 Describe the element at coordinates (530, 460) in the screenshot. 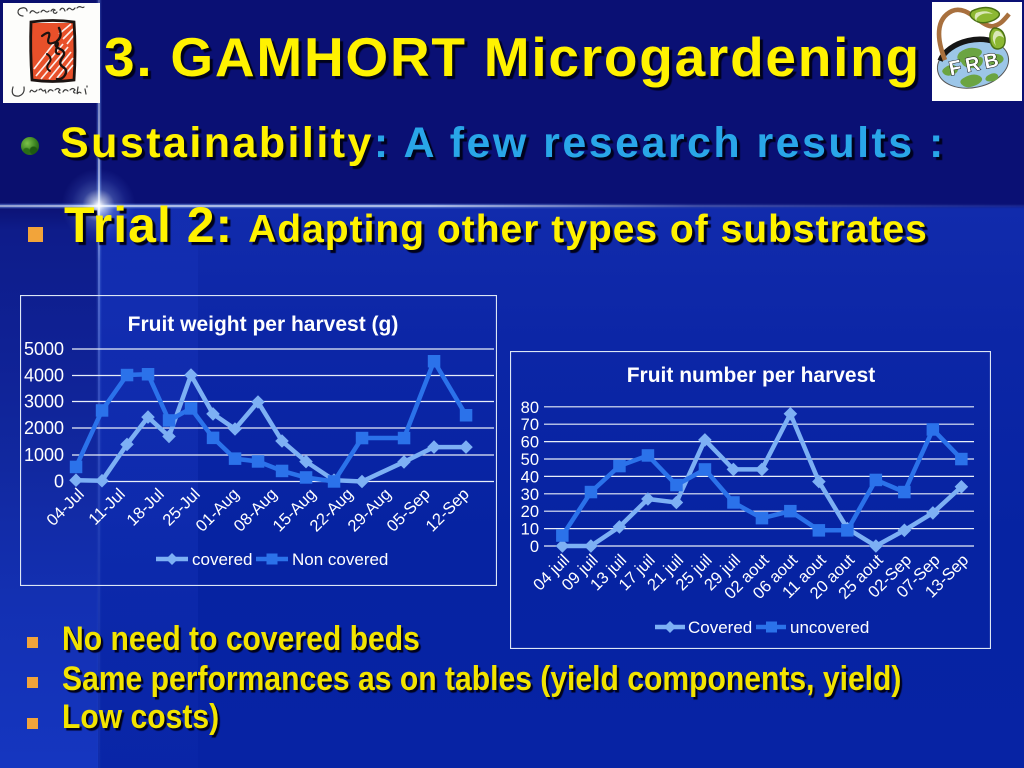

I see `svg-text: 50` at that location.